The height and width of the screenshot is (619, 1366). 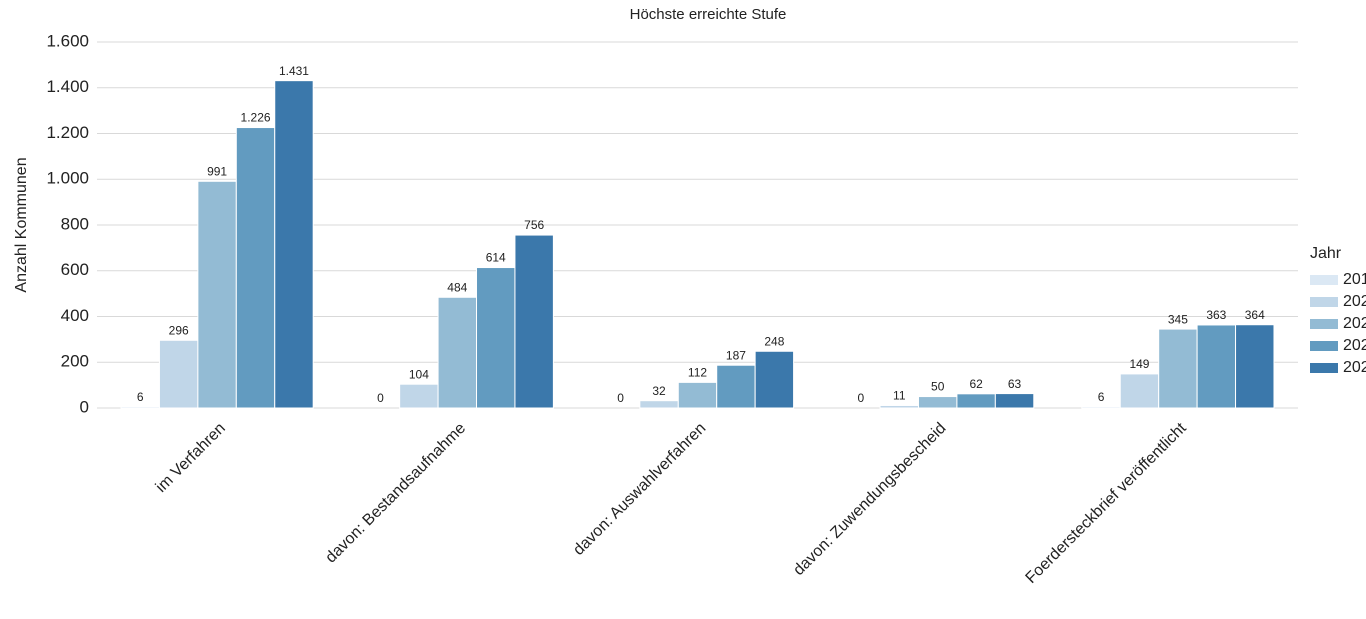 I want to click on value-label: 363, so click(x=1216, y=315).